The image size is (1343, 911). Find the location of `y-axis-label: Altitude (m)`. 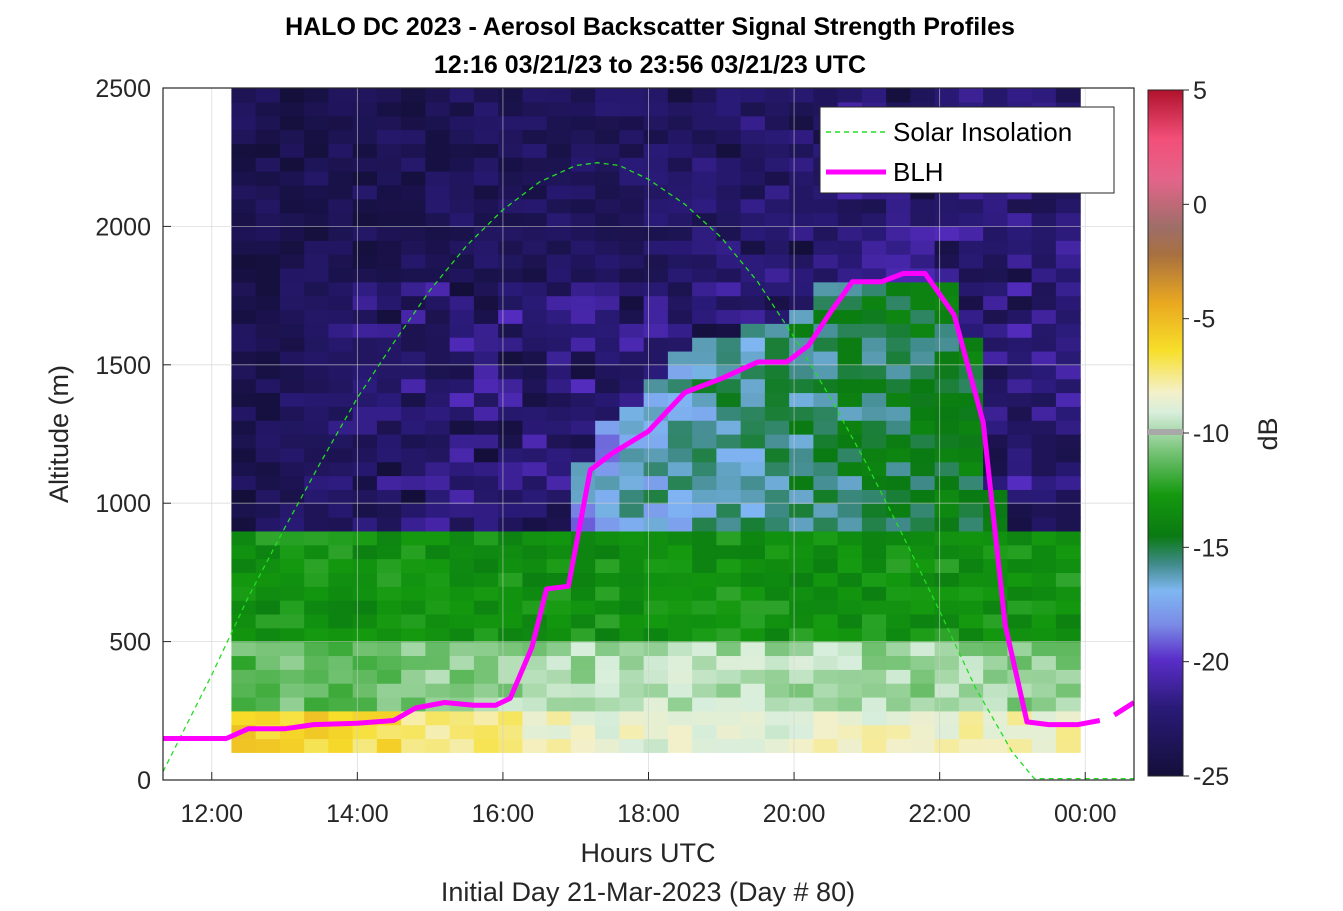

y-axis-label: Altitude (m) is located at coordinates (59, 434).